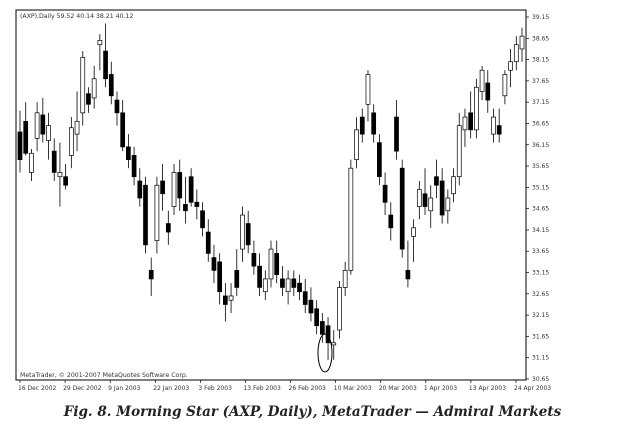  What do you see at coordinates (540, 38) in the screenshot?
I see `y-tick-label: 38.65` at bounding box center [540, 38].